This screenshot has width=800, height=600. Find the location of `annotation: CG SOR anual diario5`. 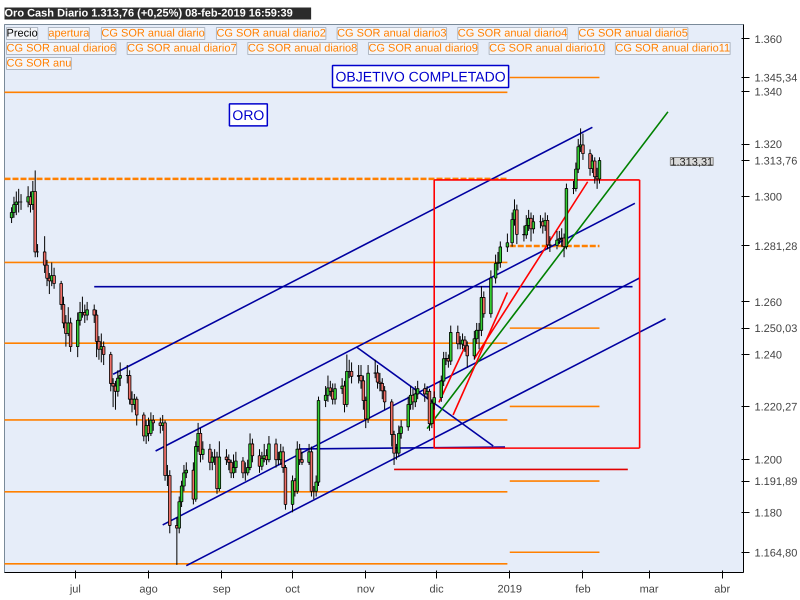

annotation: CG SOR anual diario5 is located at coordinates (633, 34).